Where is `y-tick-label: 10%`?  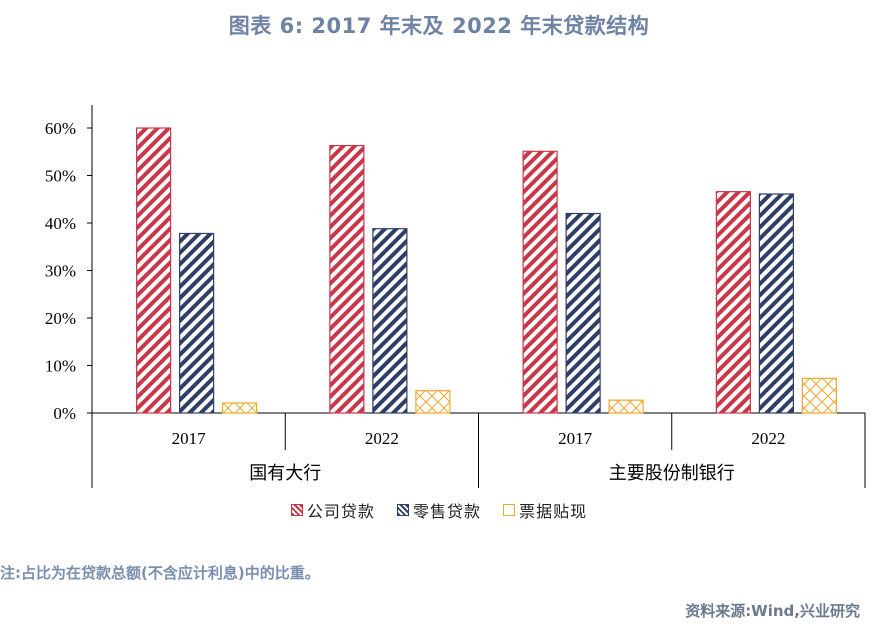
y-tick-label: 10% is located at coordinates (60, 366).